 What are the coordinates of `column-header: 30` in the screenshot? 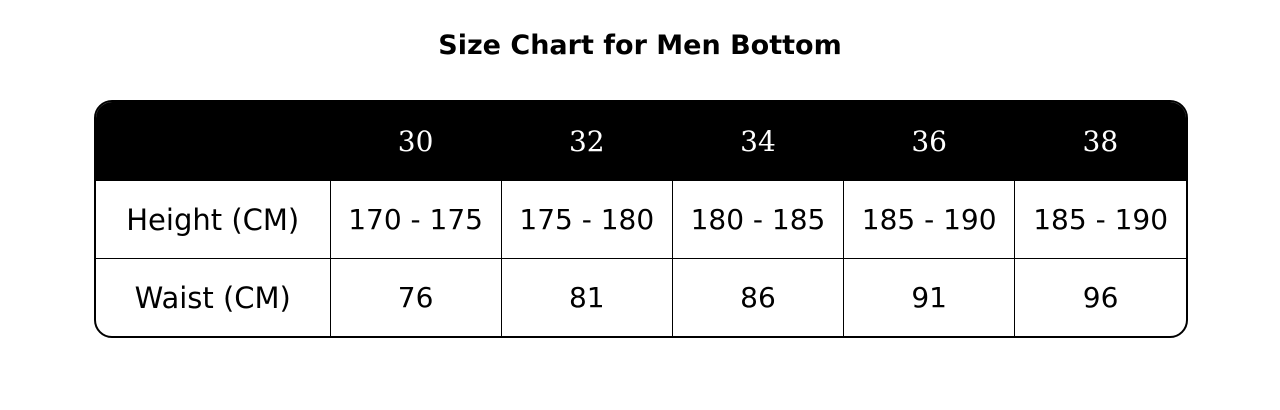 It's located at (416, 141).